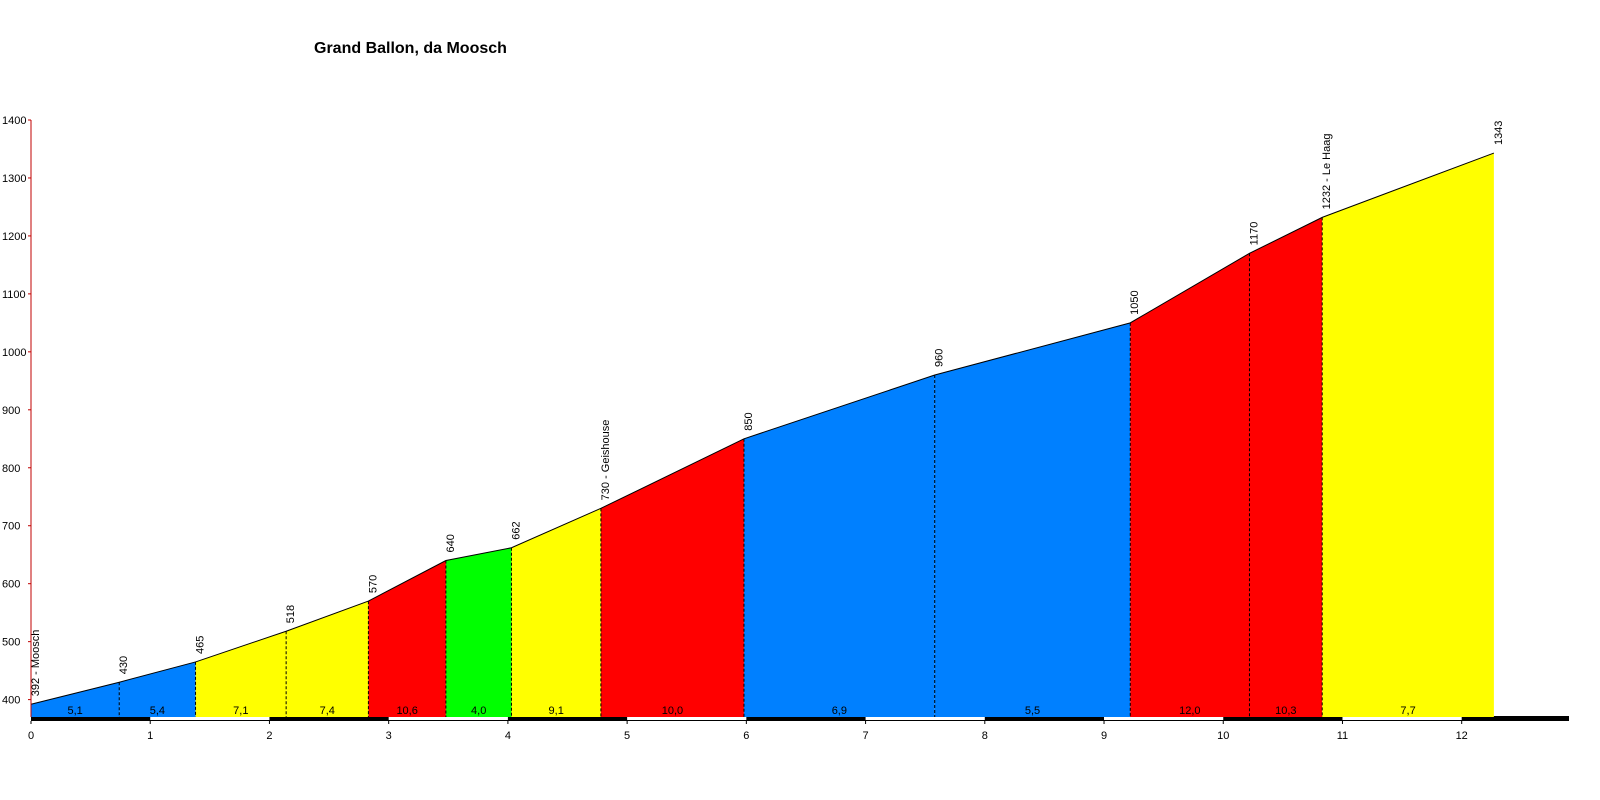  I want to click on gradient-label: 5,5, so click(1032, 711).